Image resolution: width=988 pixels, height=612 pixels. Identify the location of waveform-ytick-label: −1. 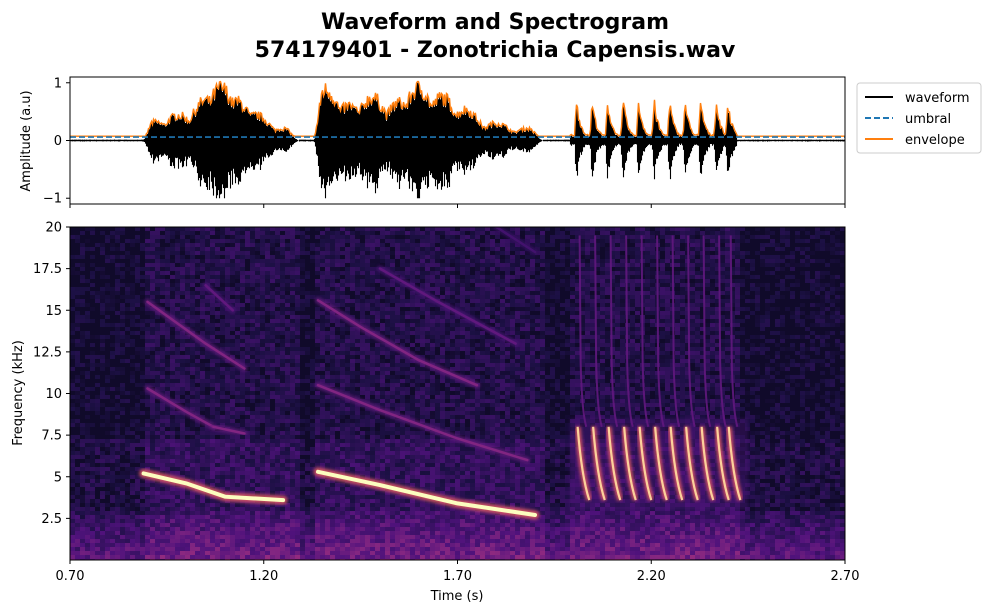
(52, 199).